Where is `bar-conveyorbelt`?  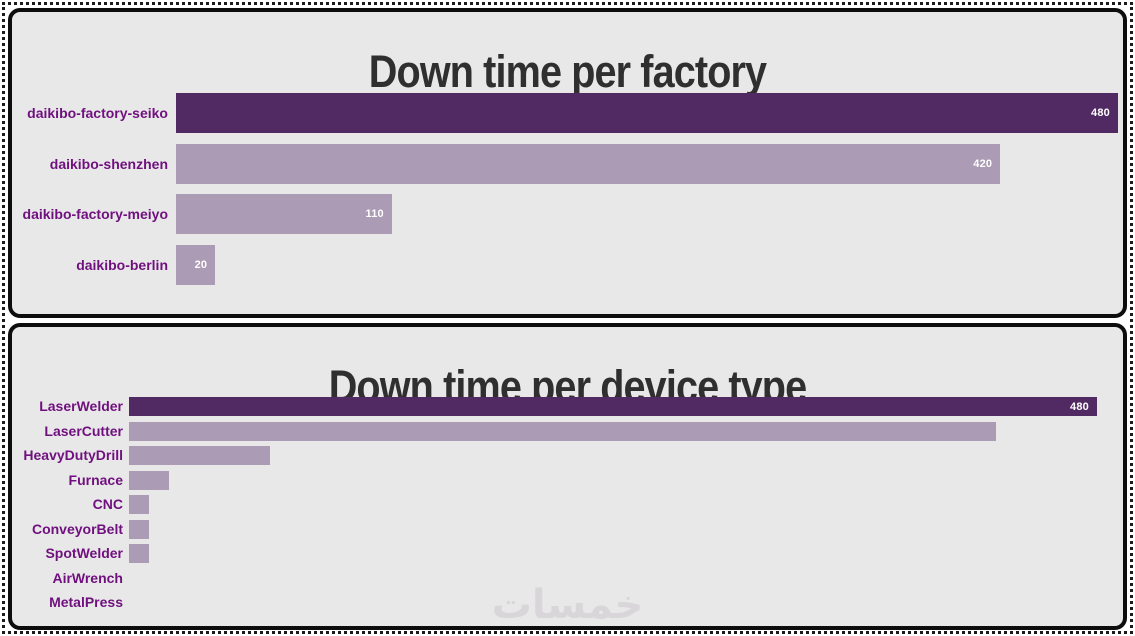
bar-conveyorbelt is located at coordinates (139, 529).